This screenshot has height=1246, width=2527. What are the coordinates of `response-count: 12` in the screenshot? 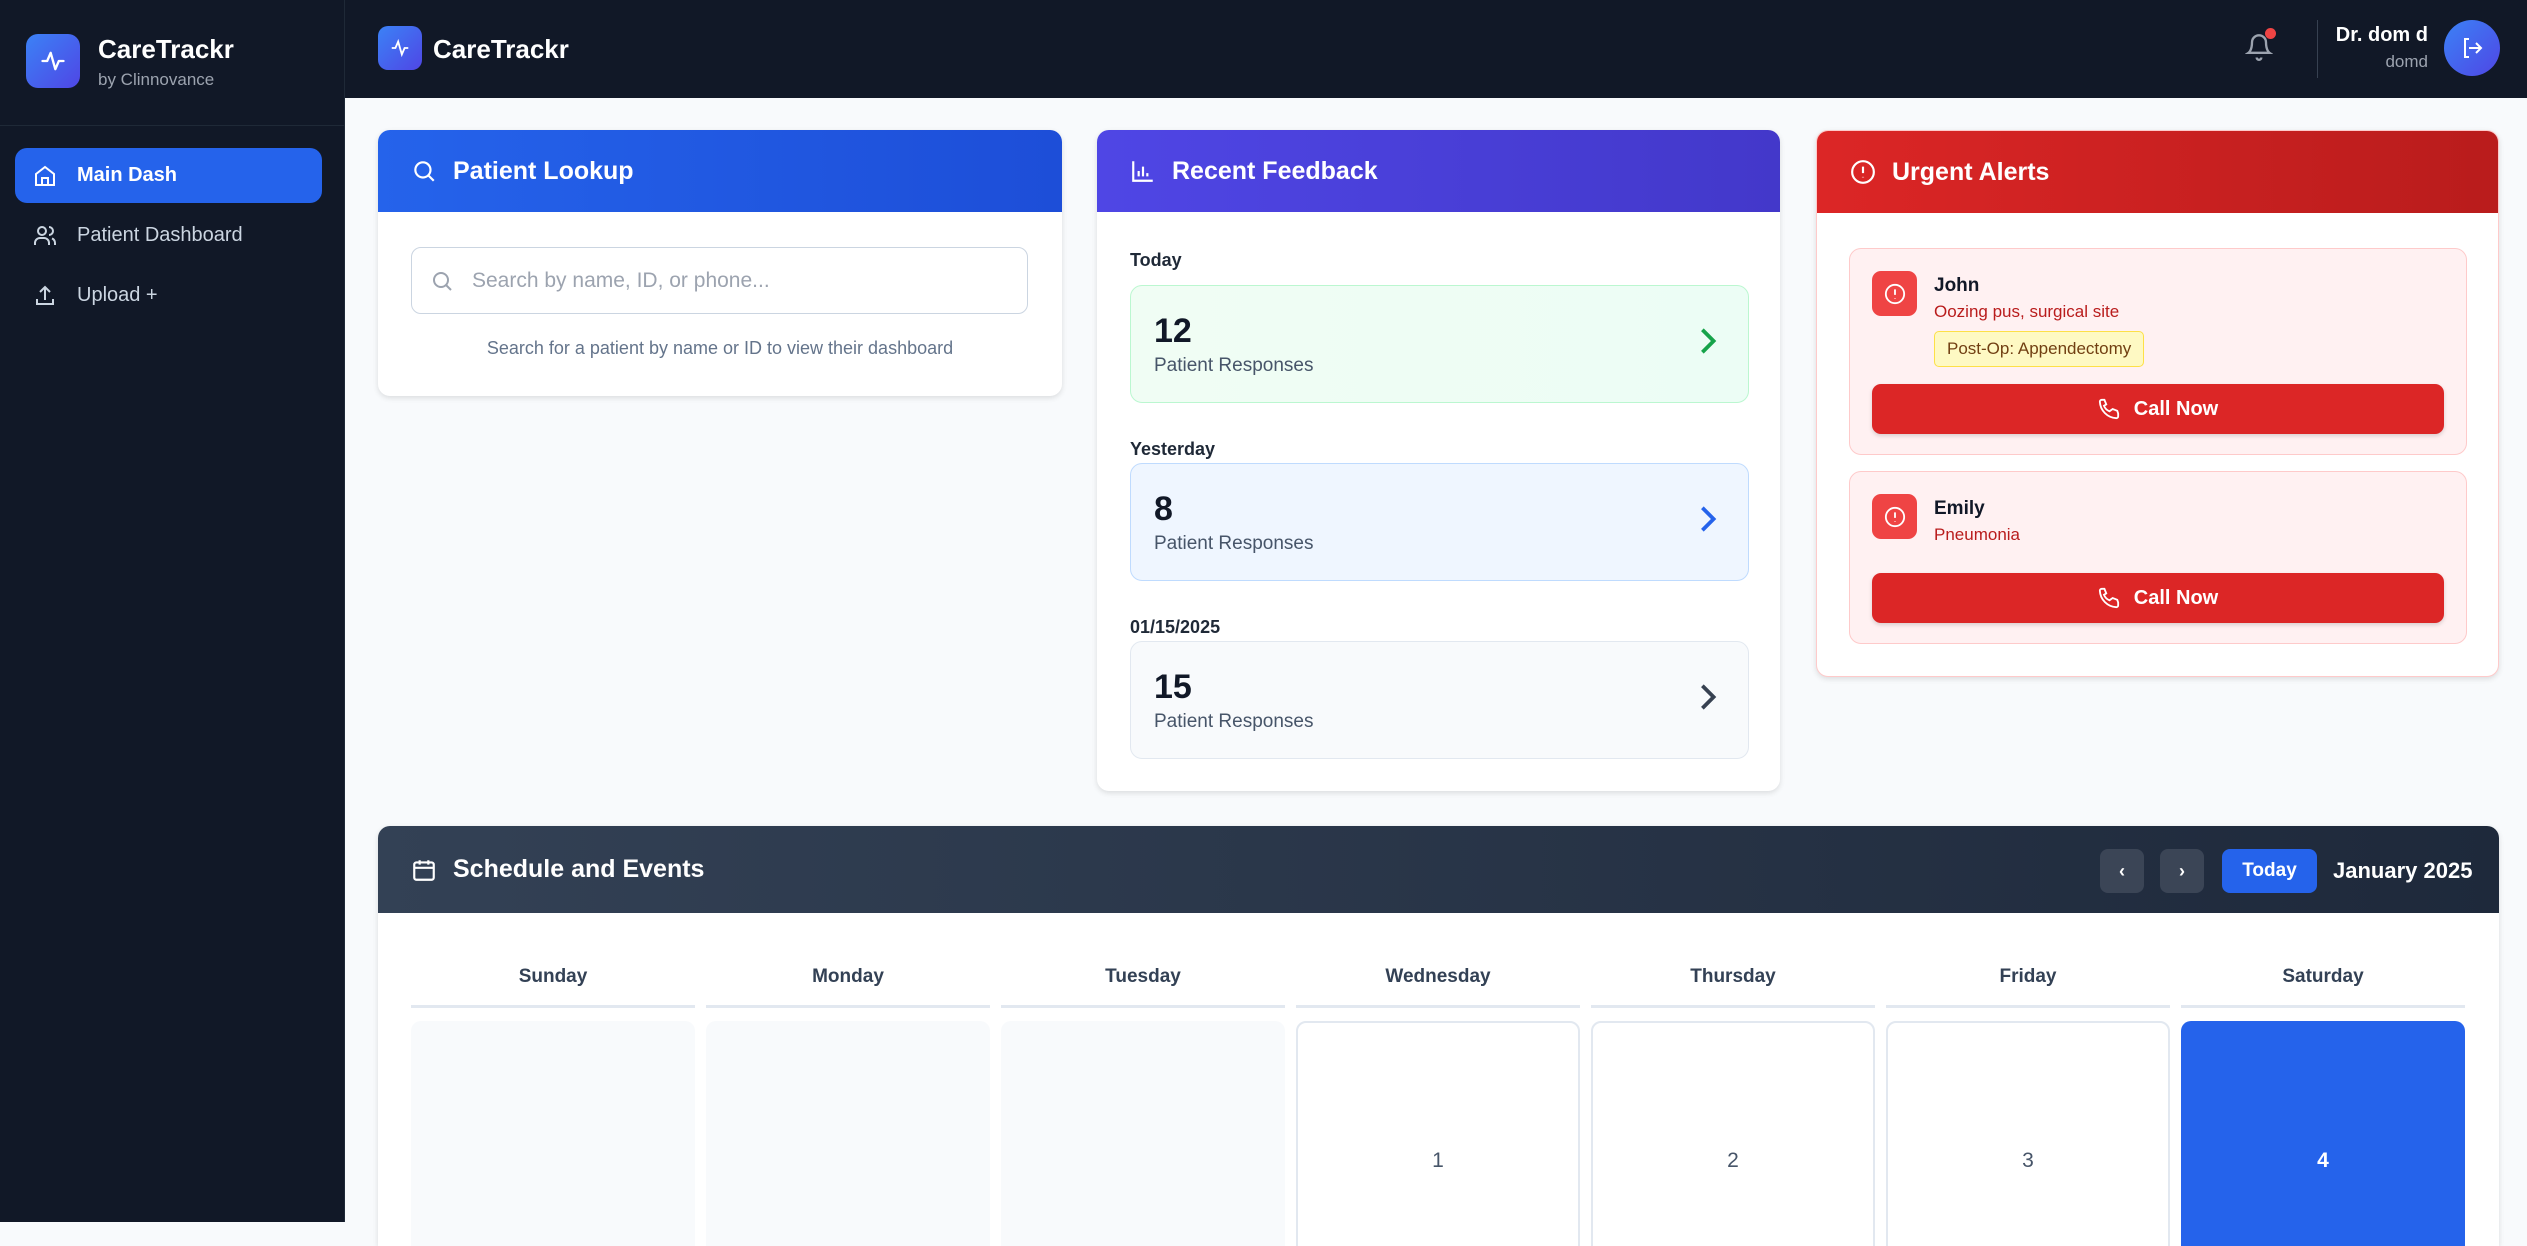 It's located at (1173, 331).